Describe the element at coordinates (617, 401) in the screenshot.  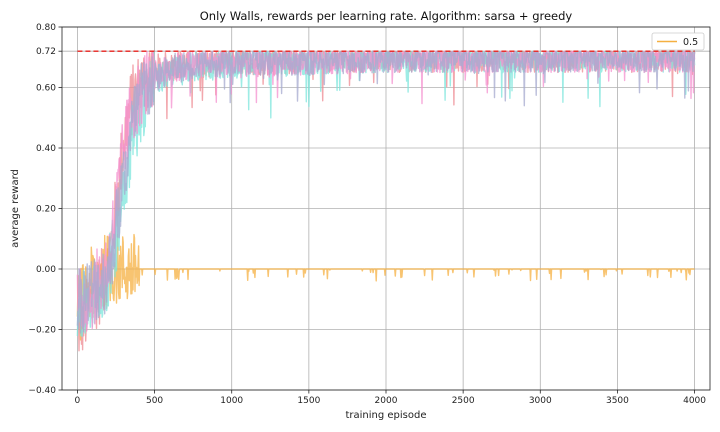
I see `x-tick-label: 3500` at that location.